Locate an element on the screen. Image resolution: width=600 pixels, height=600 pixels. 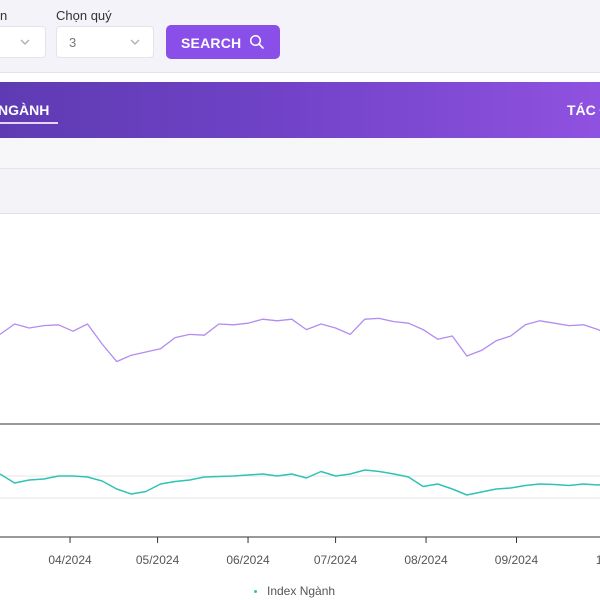
x-tick-label: 04/2024 is located at coordinates (70, 560).